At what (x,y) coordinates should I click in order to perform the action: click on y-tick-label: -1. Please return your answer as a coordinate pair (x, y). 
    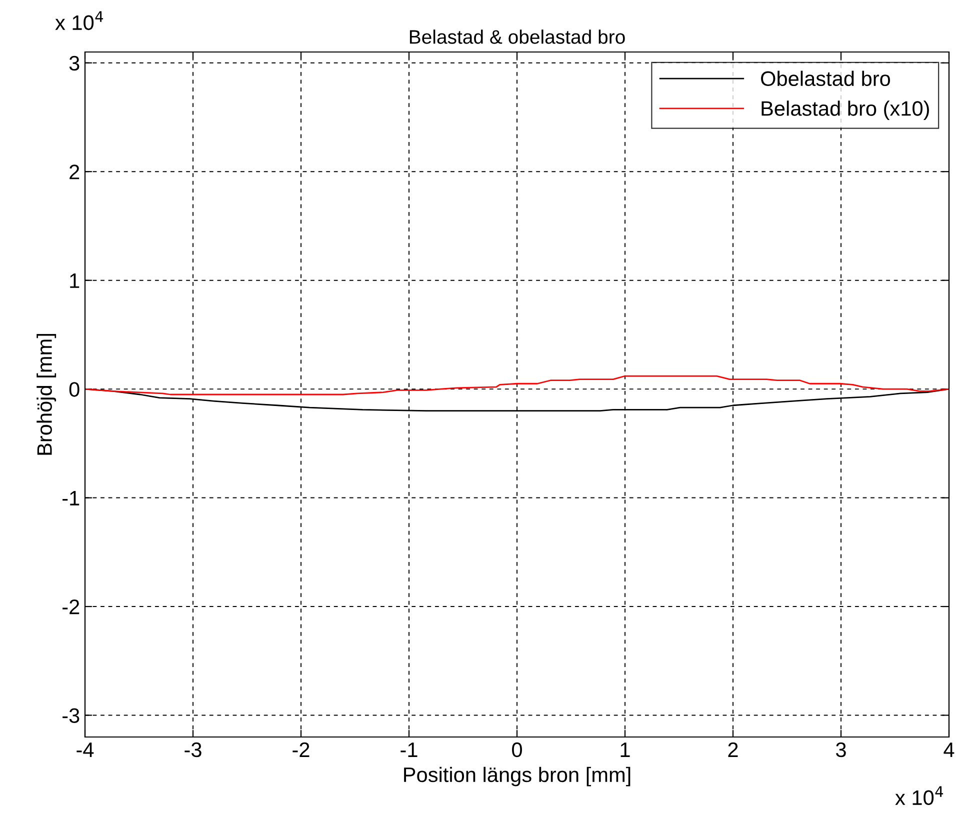
    Looking at the image, I should click on (71, 498).